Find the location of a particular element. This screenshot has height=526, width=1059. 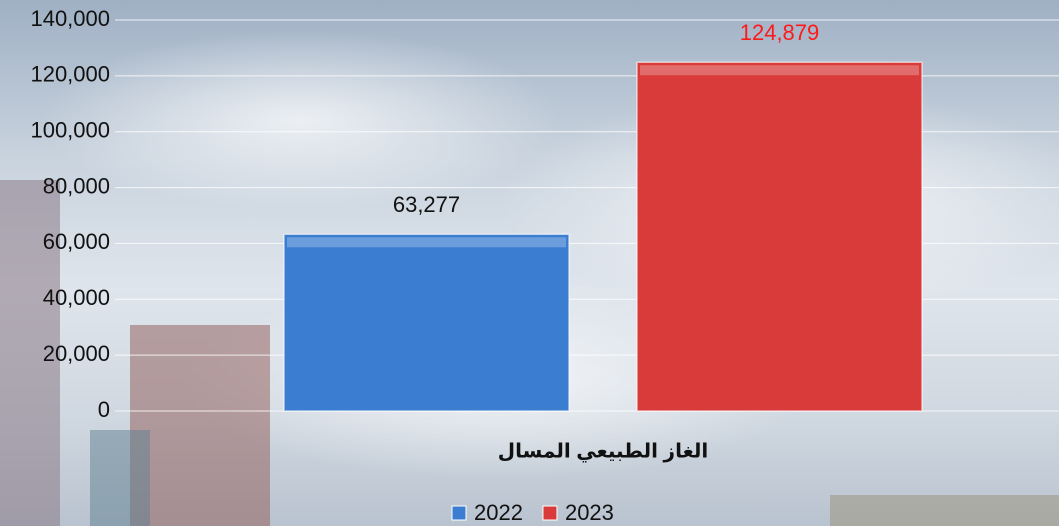

y-tick-label: 60,000 is located at coordinates (76, 241).